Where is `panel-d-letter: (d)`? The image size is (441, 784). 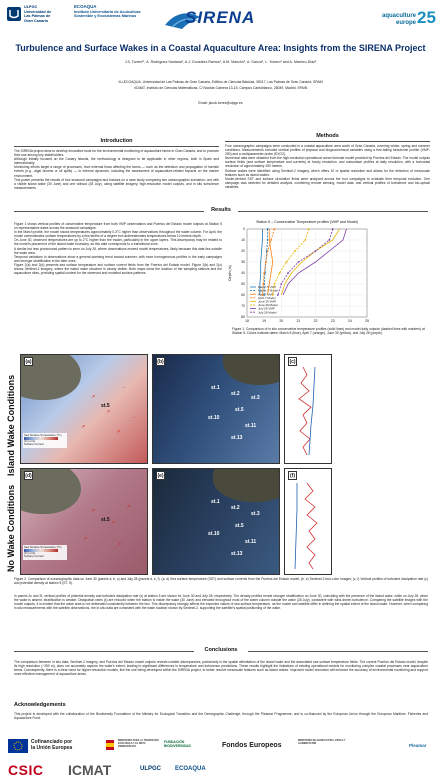
panel-d-letter: (d) is located at coordinates (28, 475).